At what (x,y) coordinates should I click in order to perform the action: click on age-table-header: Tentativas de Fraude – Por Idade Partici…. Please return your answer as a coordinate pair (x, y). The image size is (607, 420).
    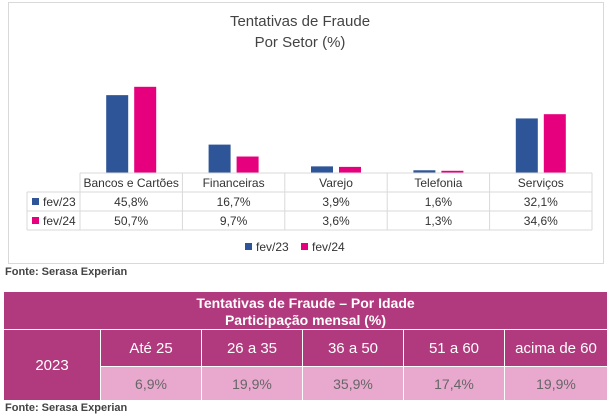
    Looking at the image, I should click on (305, 311).